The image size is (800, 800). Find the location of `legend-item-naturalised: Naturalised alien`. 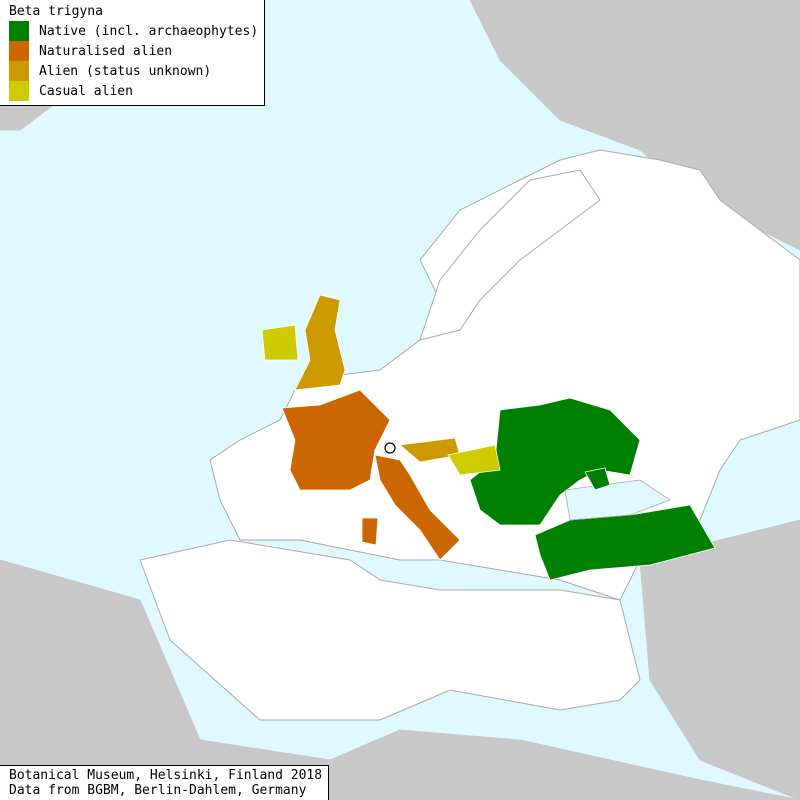

legend-item-naturalised: Naturalised alien is located at coordinates (133, 51).